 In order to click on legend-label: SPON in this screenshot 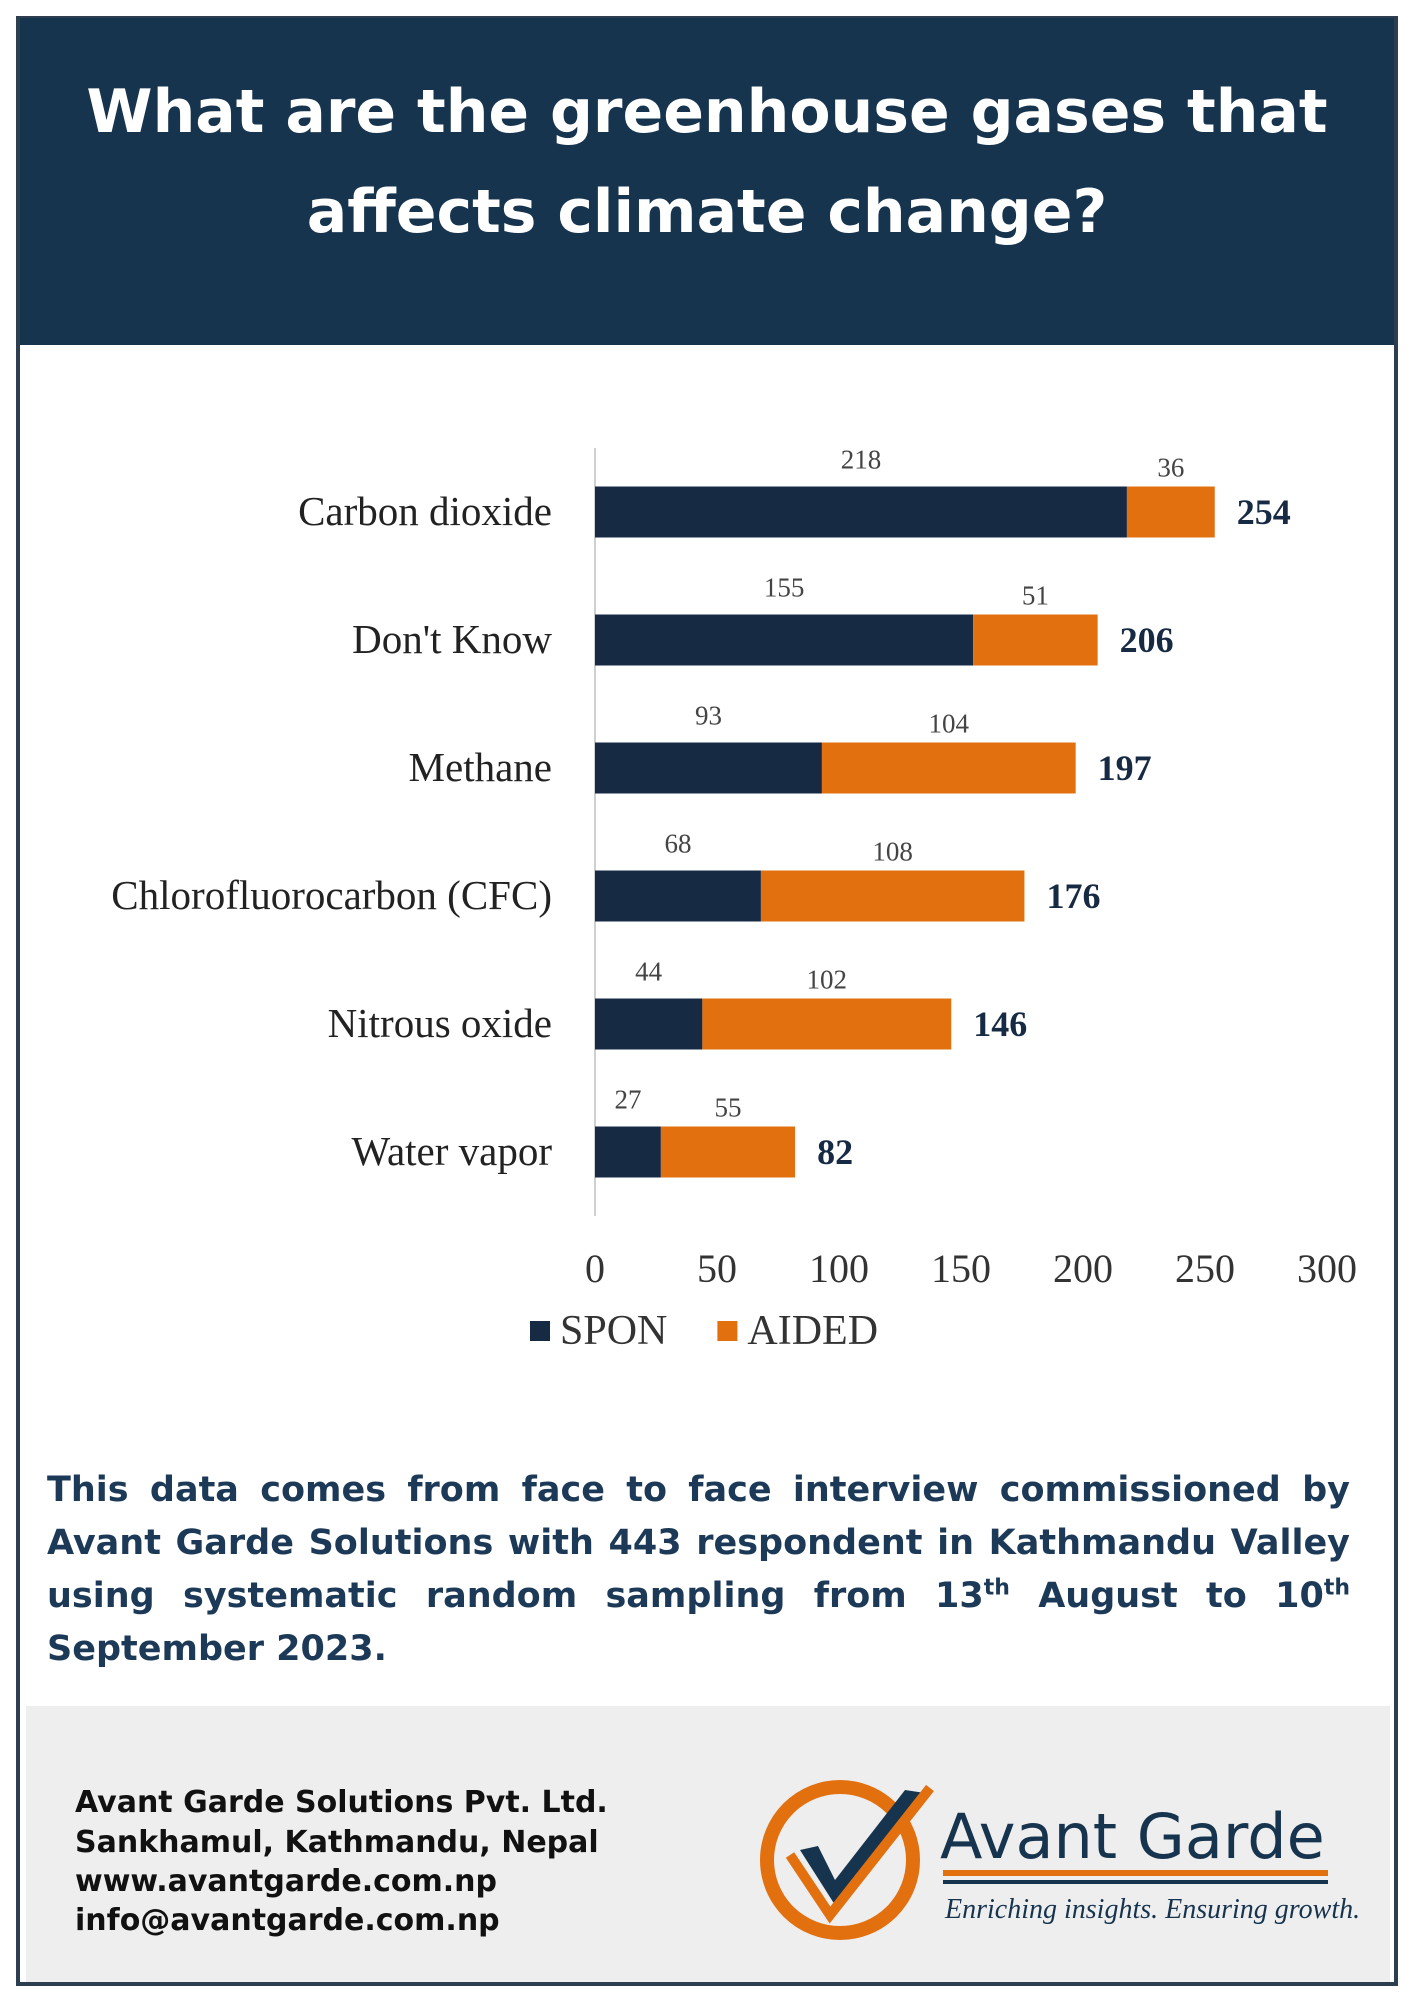, I will do `click(613, 1331)`.